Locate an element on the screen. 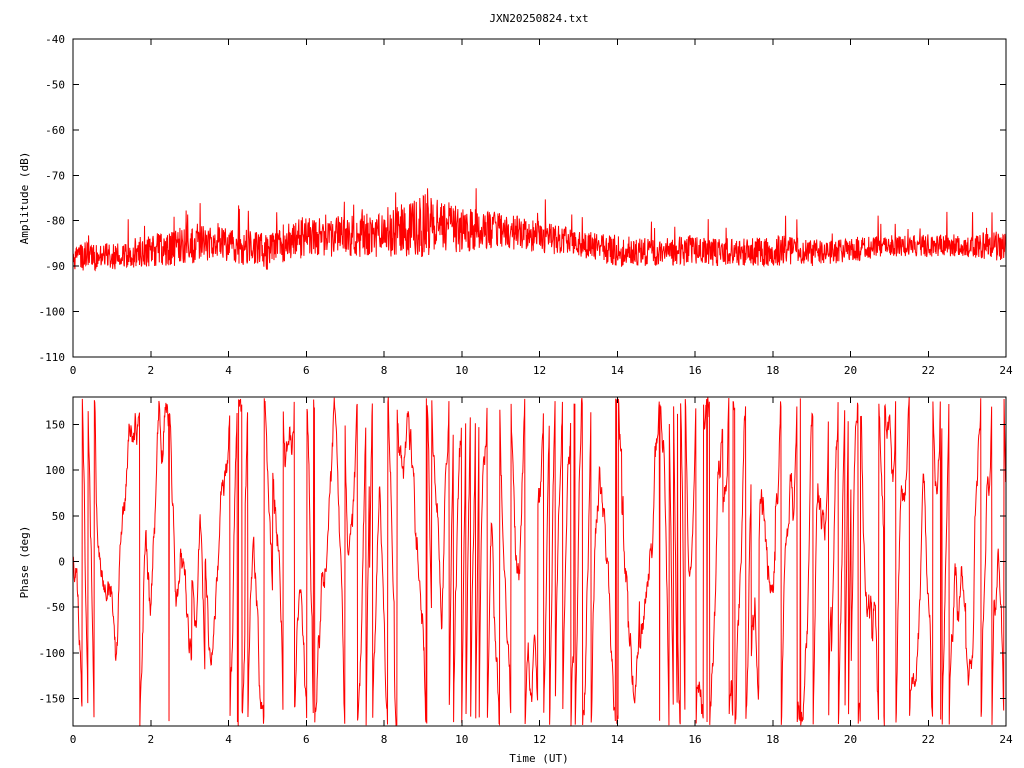 The height and width of the screenshot is (768, 1024). amplitude-trace-group is located at coordinates (539, 230).